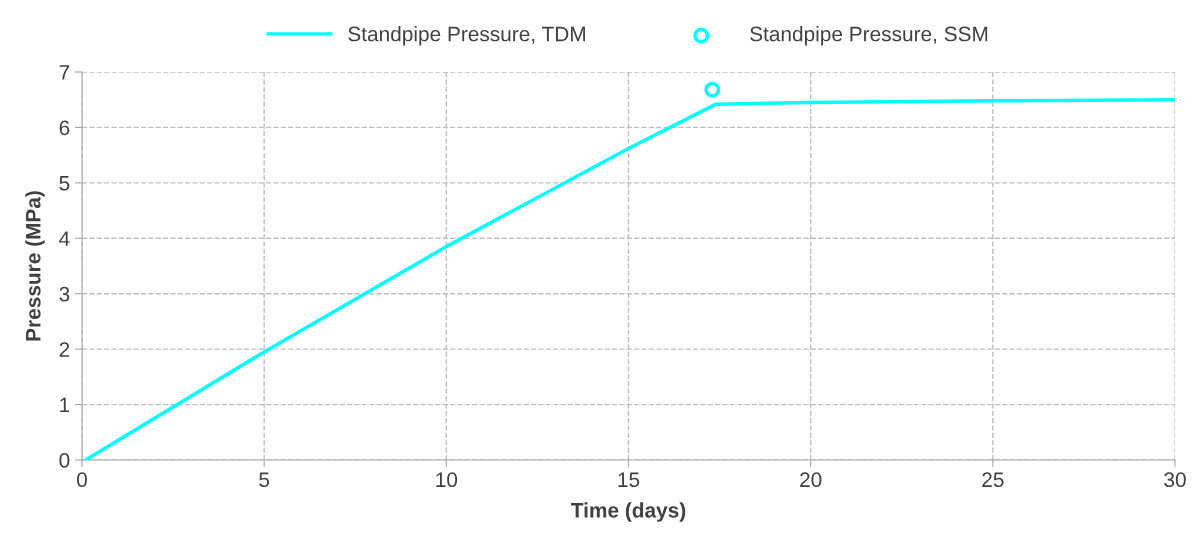 This screenshot has height=553, width=1196. I want to click on x-tick-label: 10, so click(447, 480).